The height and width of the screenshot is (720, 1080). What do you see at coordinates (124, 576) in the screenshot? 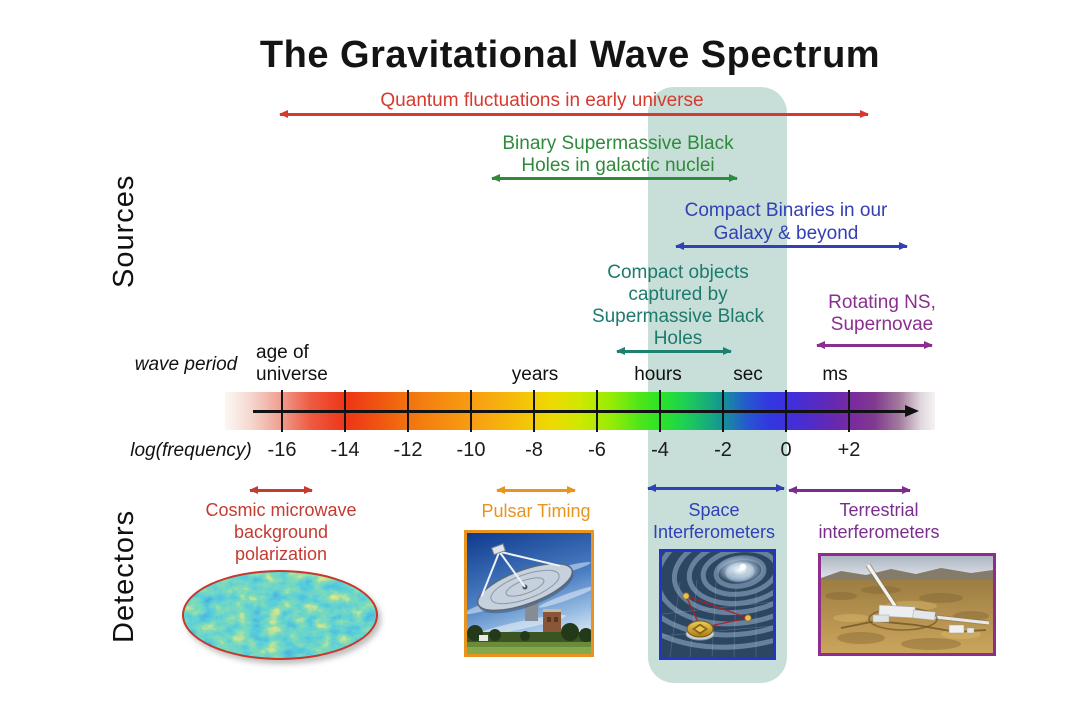
I see `detectors-section-label: Detectors` at bounding box center [124, 576].